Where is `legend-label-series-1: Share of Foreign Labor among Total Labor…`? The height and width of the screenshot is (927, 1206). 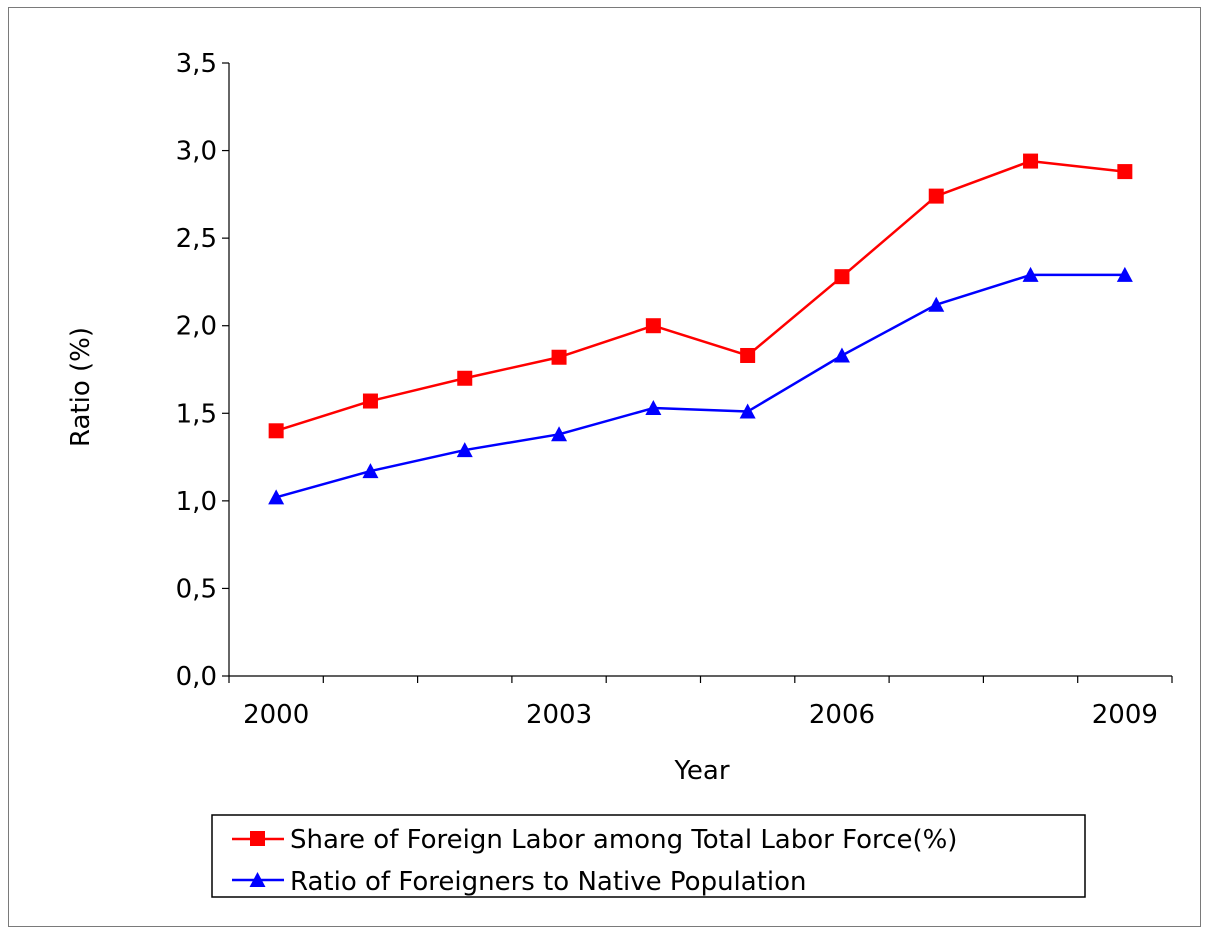 legend-label-series-1: Share of Foreign Labor among Total Labor… is located at coordinates (623, 840).